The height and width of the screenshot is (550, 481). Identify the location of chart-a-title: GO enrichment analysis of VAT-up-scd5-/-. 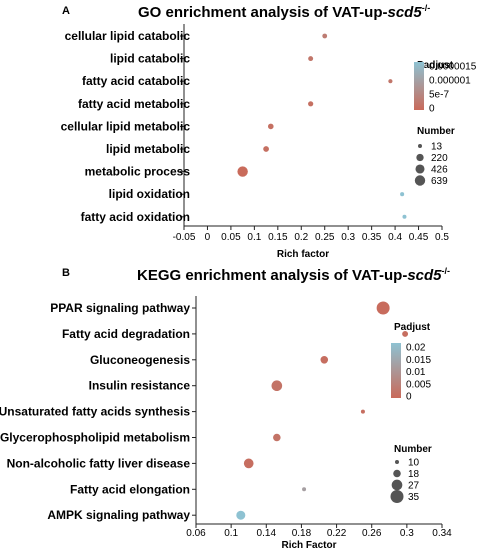
(284, 12).